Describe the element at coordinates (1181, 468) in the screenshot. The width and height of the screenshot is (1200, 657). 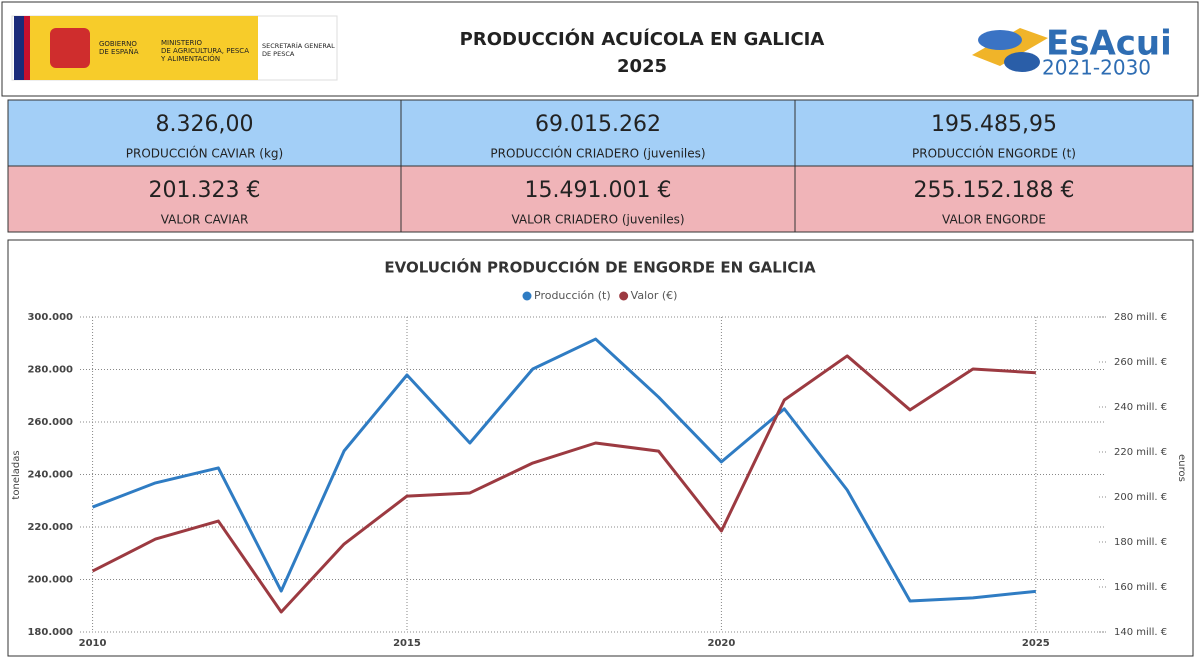
I see `y2-axis-label: euros` at that location.